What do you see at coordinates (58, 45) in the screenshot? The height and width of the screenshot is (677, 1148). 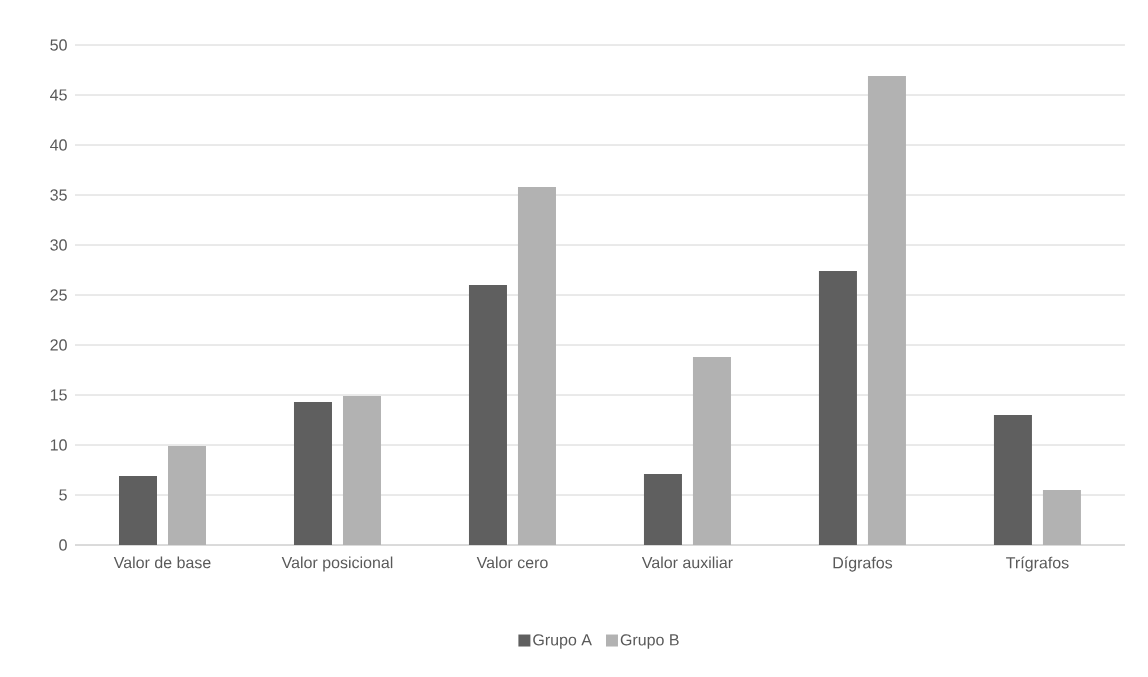 I see `y-tick-label: 50` at bounding box center [58, 45].